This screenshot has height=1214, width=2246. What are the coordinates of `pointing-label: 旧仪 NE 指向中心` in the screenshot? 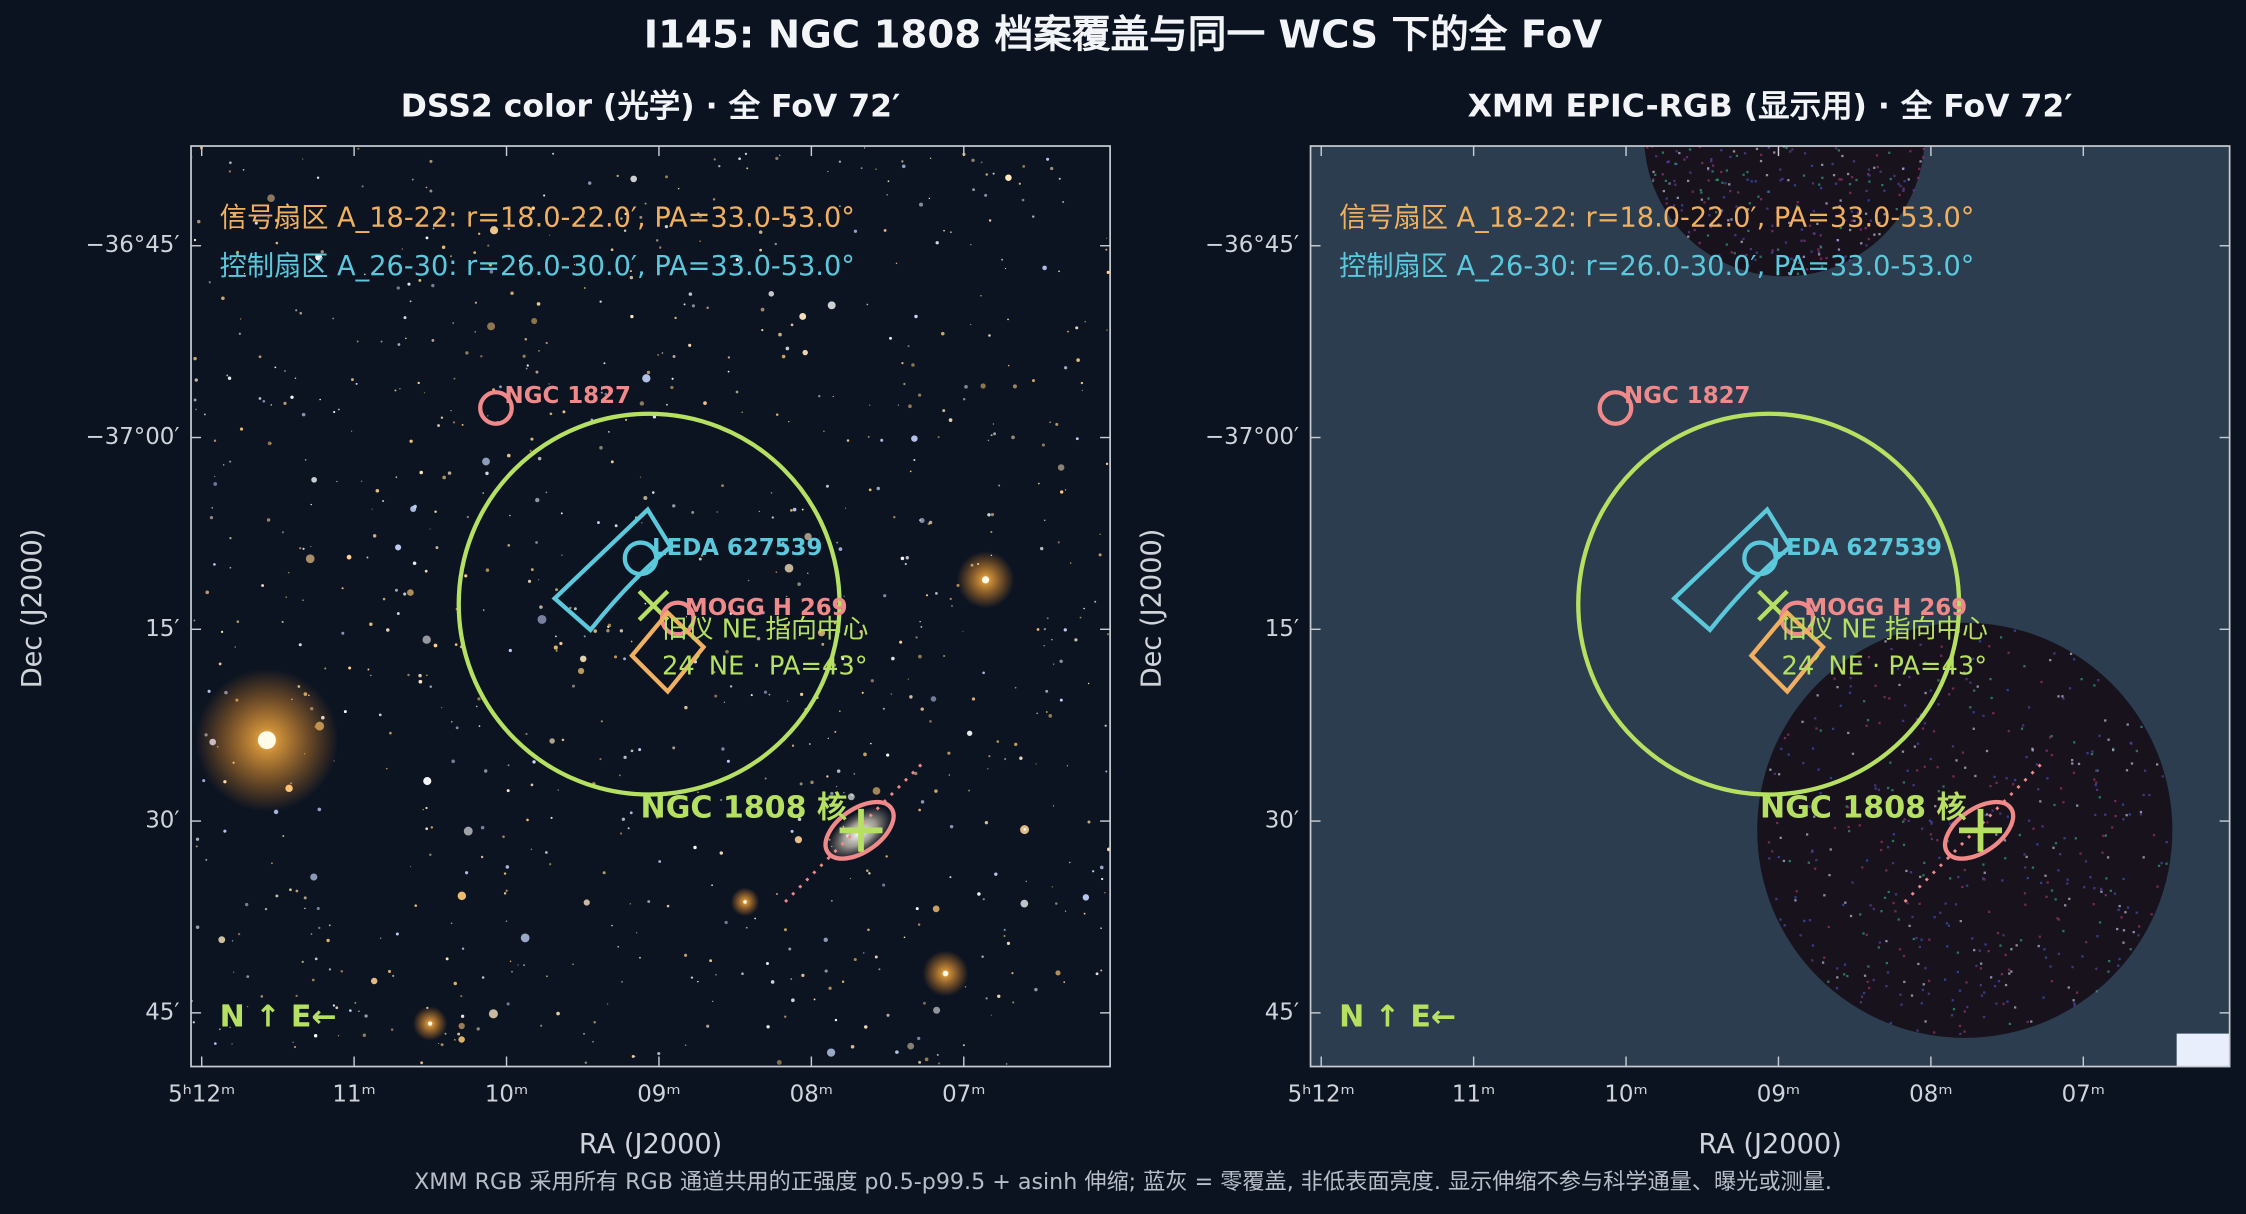 It's located at (765, 629).